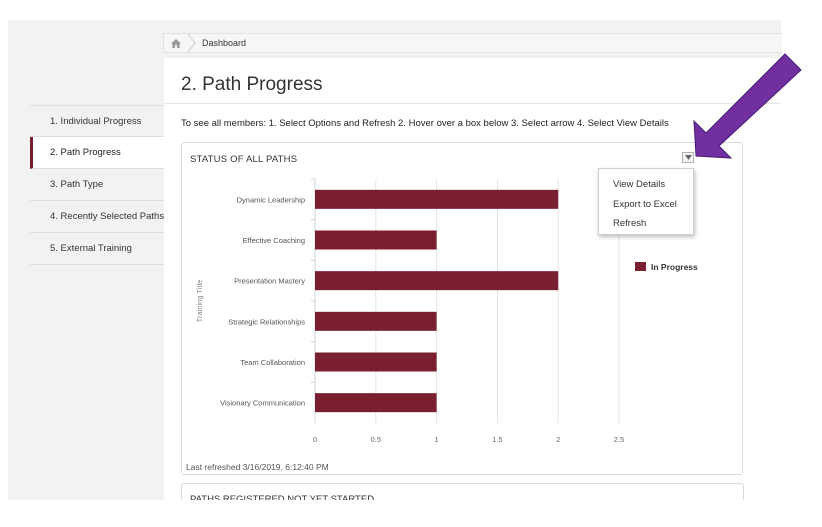 Image resolution: width=822 pixels, height=527 pixels. Describe the element at coordinates (97, 153) in the screenshot. I see `sidebar-item-path-progress: 2. Path Progress` at that location.